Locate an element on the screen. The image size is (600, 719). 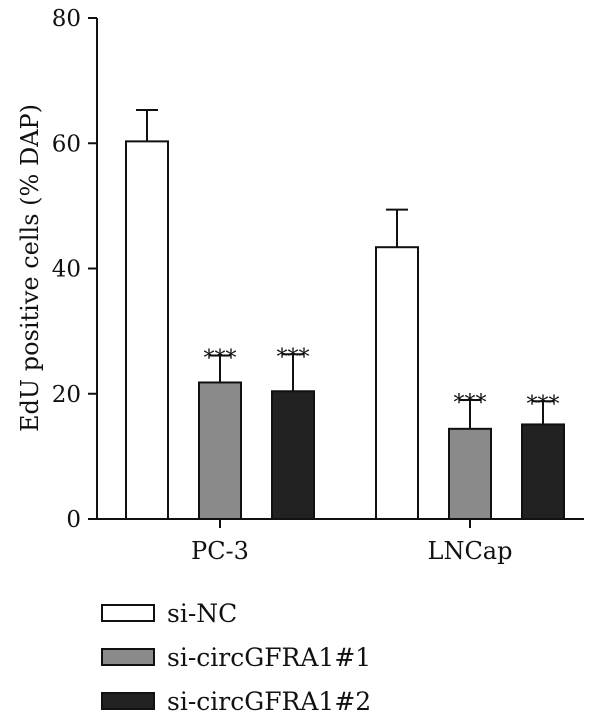
x-axis: PC-3 LNCap is located at coordinates (340, 541).